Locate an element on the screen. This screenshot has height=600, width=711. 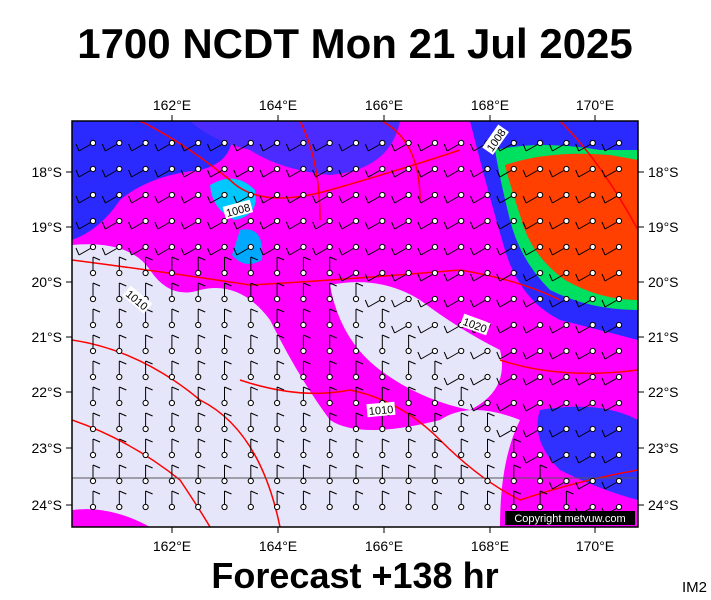
latitude-label: 22°S is located at coordinates (46, 392).